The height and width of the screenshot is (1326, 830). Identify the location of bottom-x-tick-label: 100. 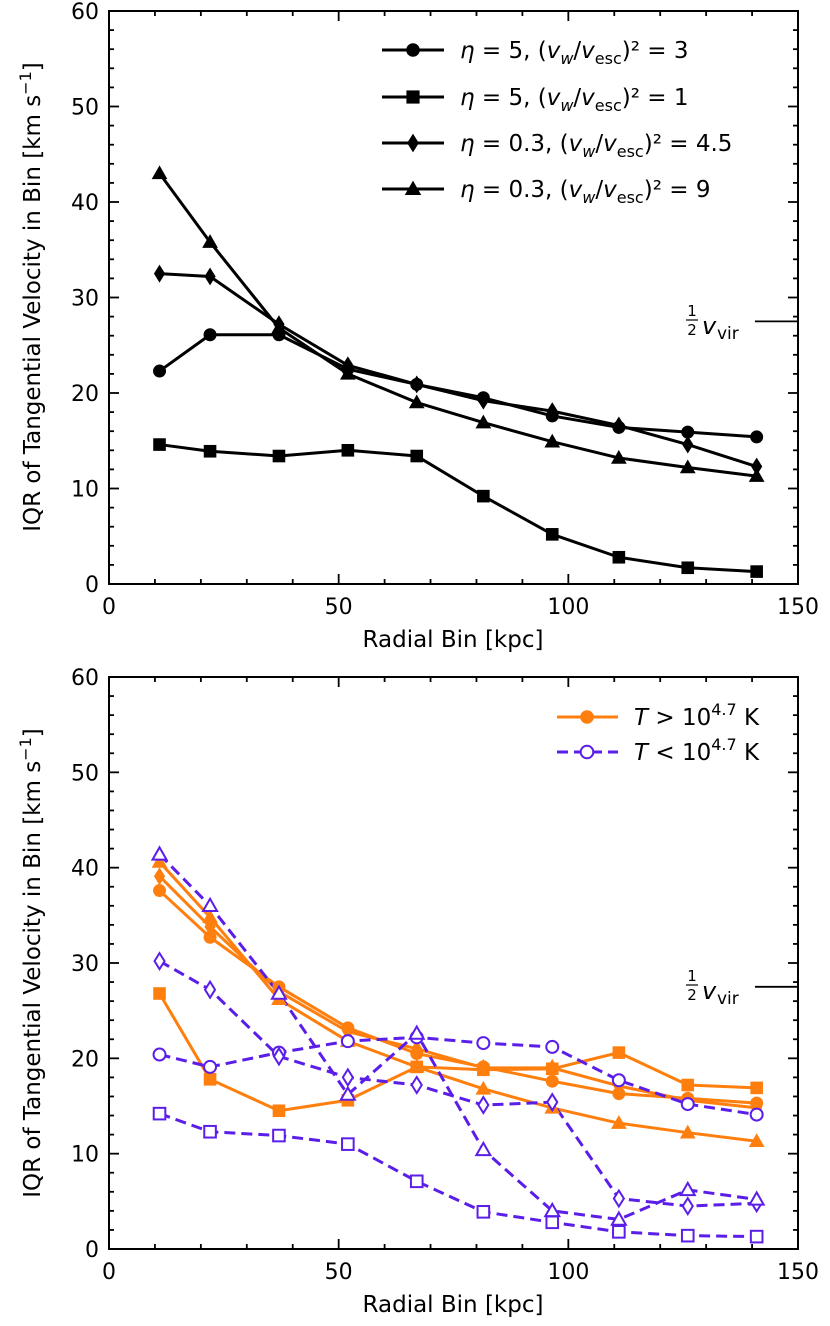
(568, 1272).